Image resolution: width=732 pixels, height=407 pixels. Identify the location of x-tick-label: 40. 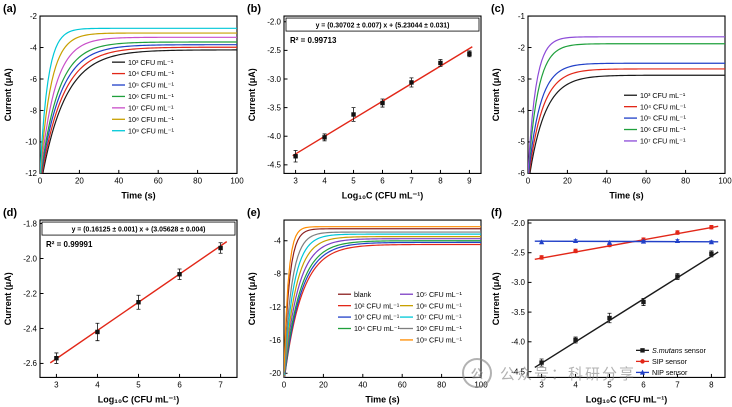
(606, 180).